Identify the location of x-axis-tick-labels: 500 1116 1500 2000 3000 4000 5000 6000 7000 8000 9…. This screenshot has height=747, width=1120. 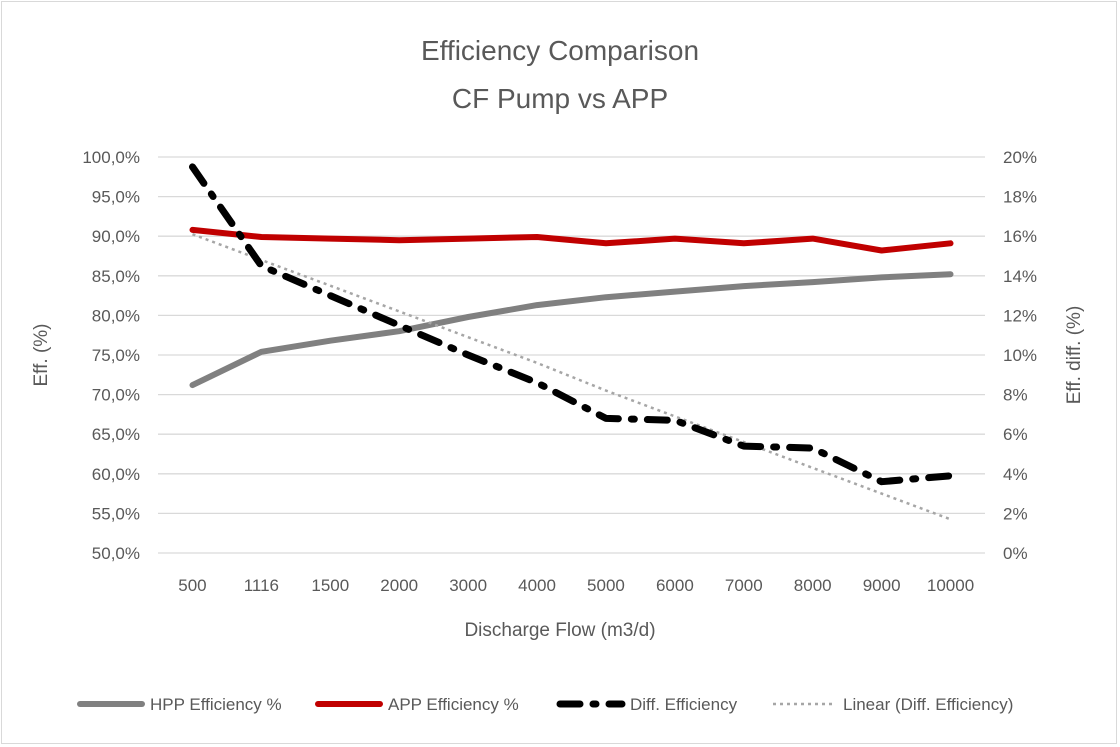
(576, 585).